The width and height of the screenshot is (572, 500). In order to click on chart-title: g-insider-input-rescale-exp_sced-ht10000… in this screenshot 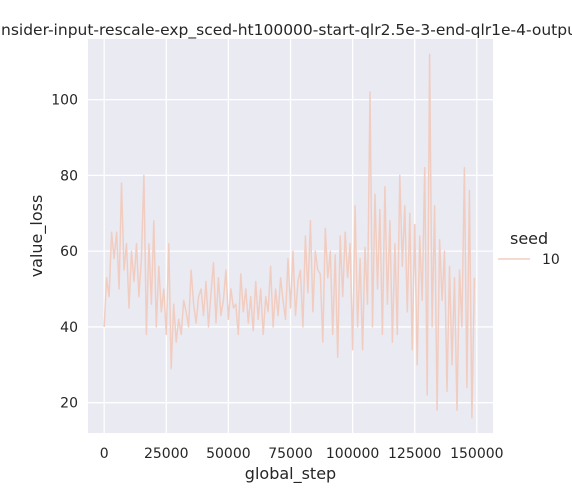, I will do `click(286, 30)`.